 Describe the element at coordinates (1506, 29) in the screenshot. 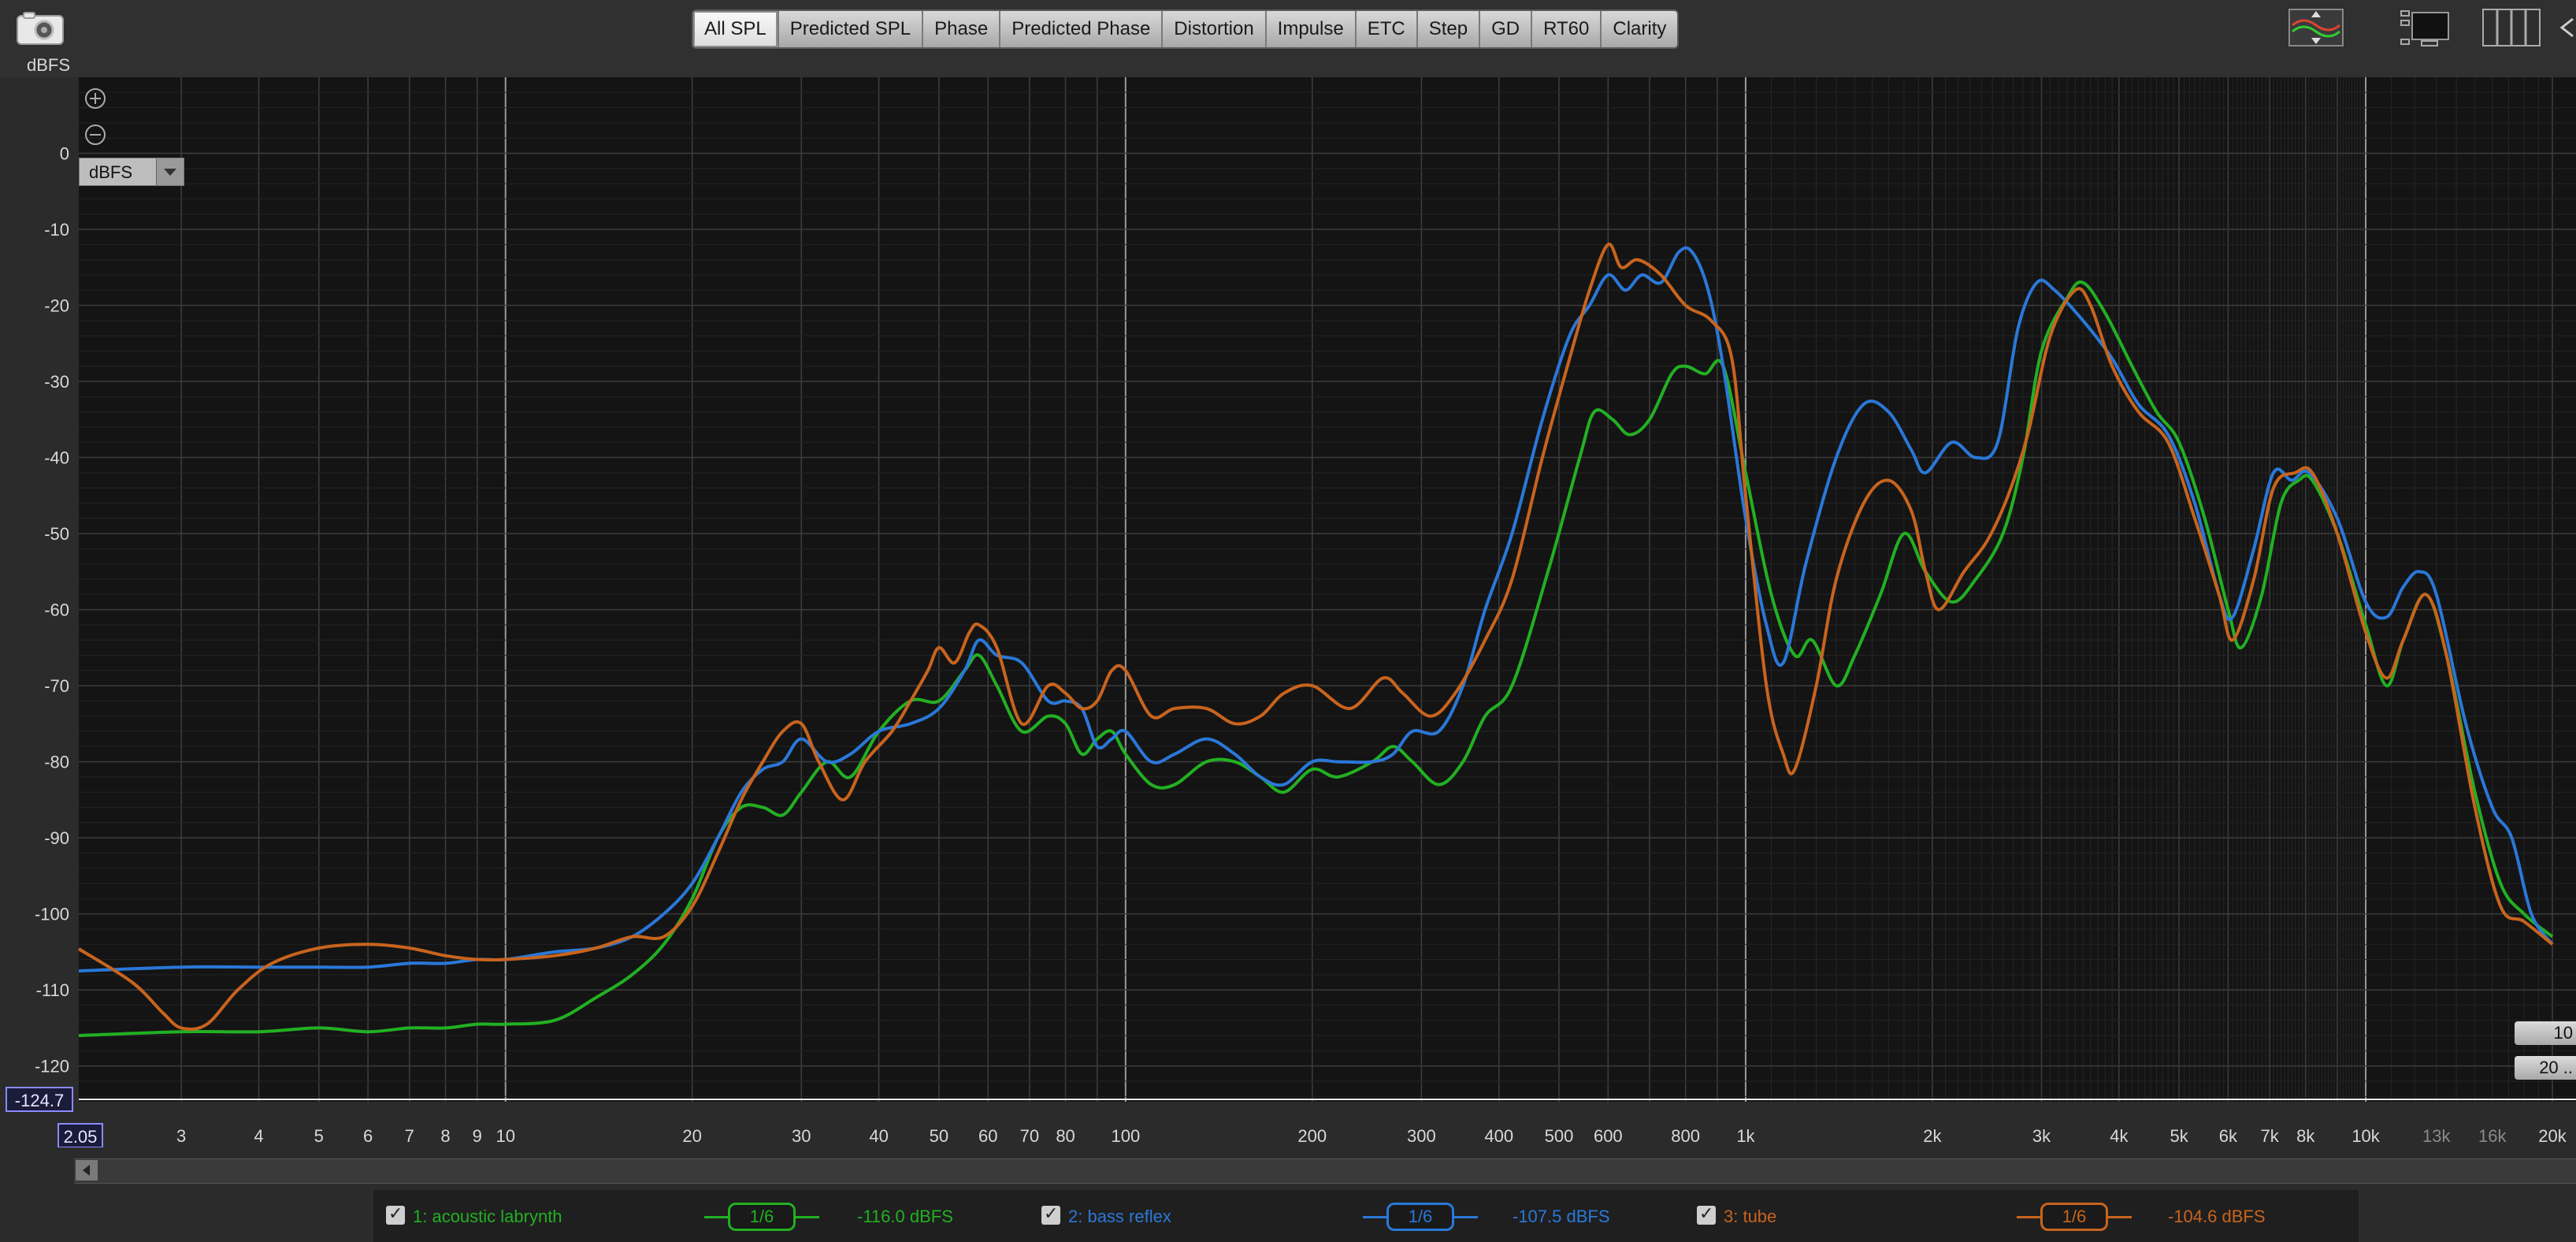

I see `tab-gd: GD` at that location.